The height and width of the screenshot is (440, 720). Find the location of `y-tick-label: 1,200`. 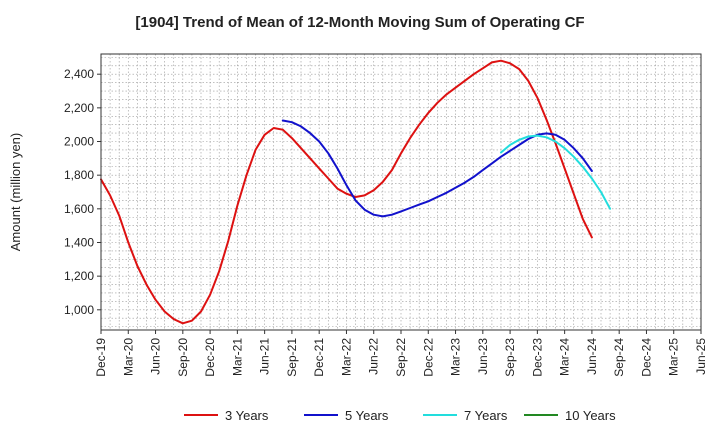

y-tick-label: 1,200 is located at coordinates (79, 276).